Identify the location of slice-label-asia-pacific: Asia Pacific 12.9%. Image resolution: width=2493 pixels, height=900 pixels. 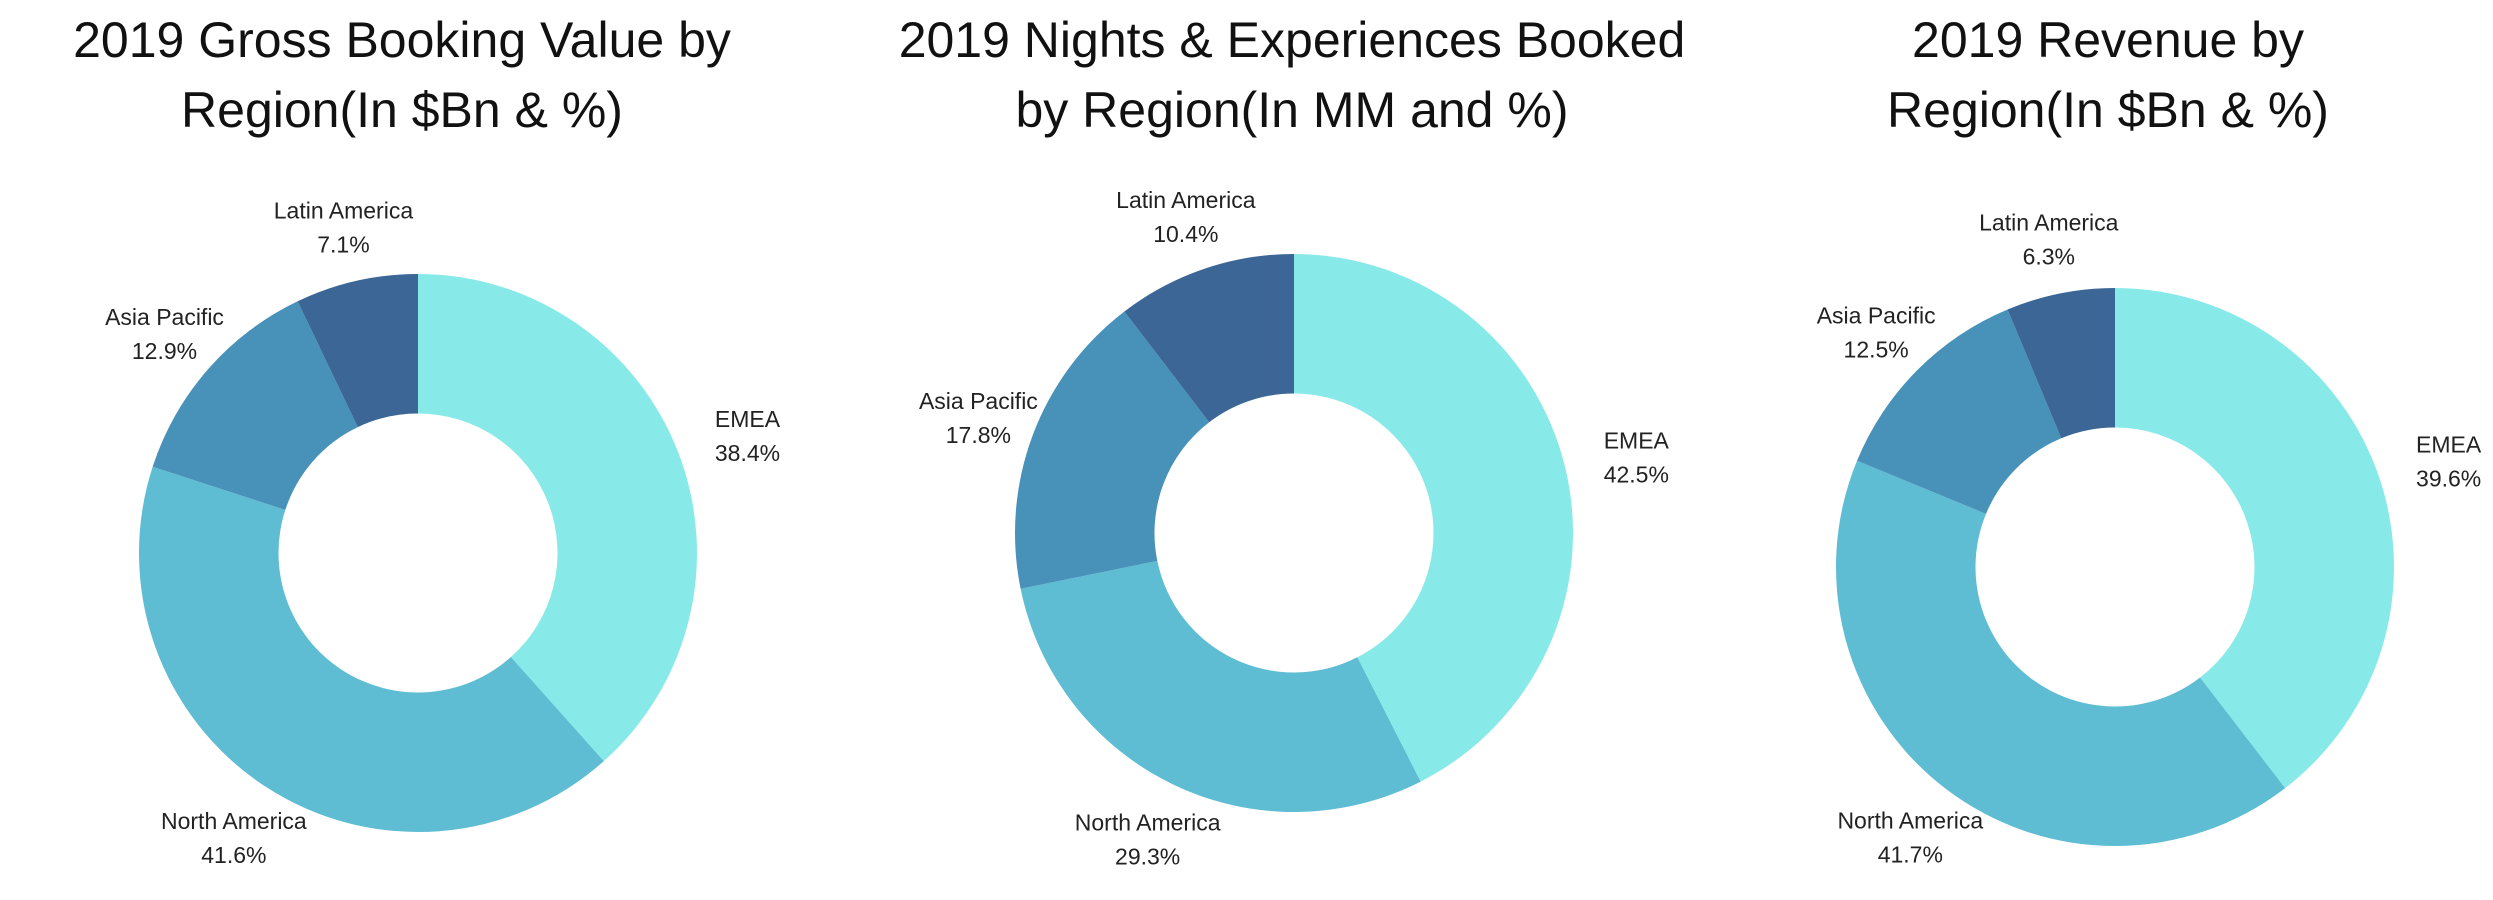
(164, 334).